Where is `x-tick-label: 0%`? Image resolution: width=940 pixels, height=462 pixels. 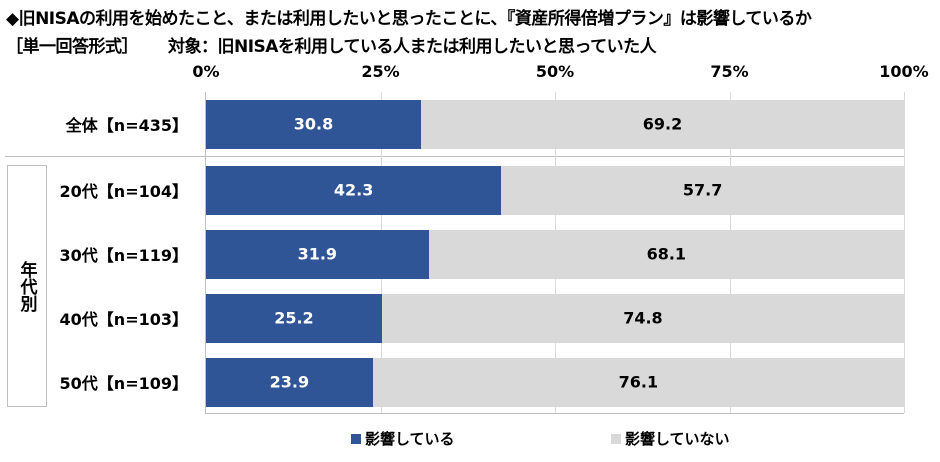 x-tick-label: 0% is located at coordinates (206, 71).